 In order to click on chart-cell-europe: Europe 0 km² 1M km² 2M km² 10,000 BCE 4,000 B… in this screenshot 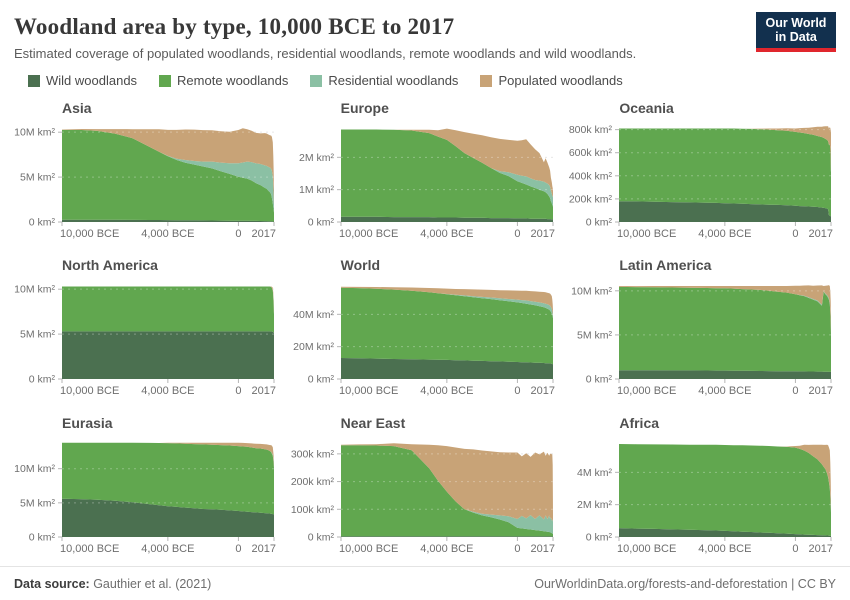, I will do `click(424, 172)`.